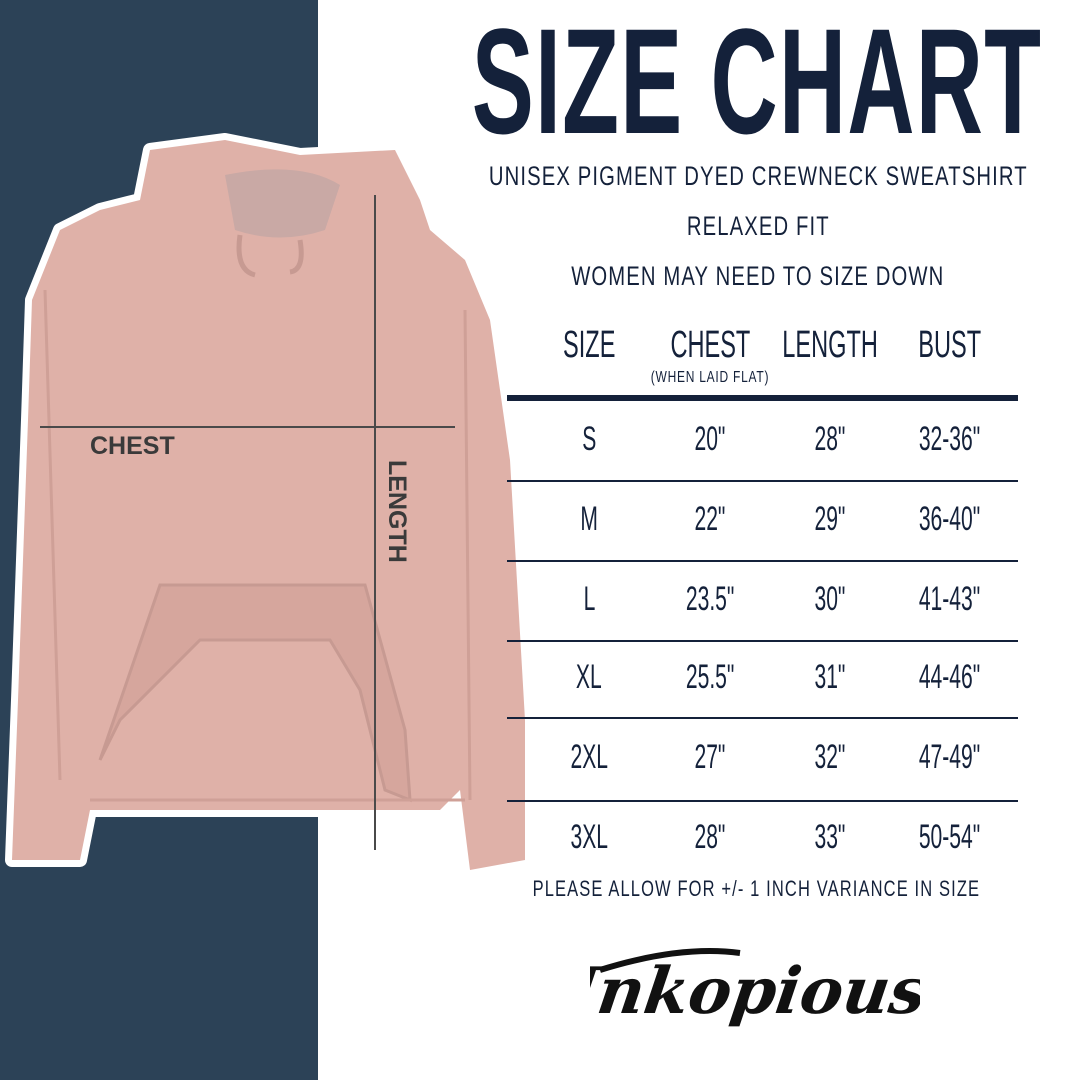  I want to click on cell-bust: 47-49", so click(950, 757).